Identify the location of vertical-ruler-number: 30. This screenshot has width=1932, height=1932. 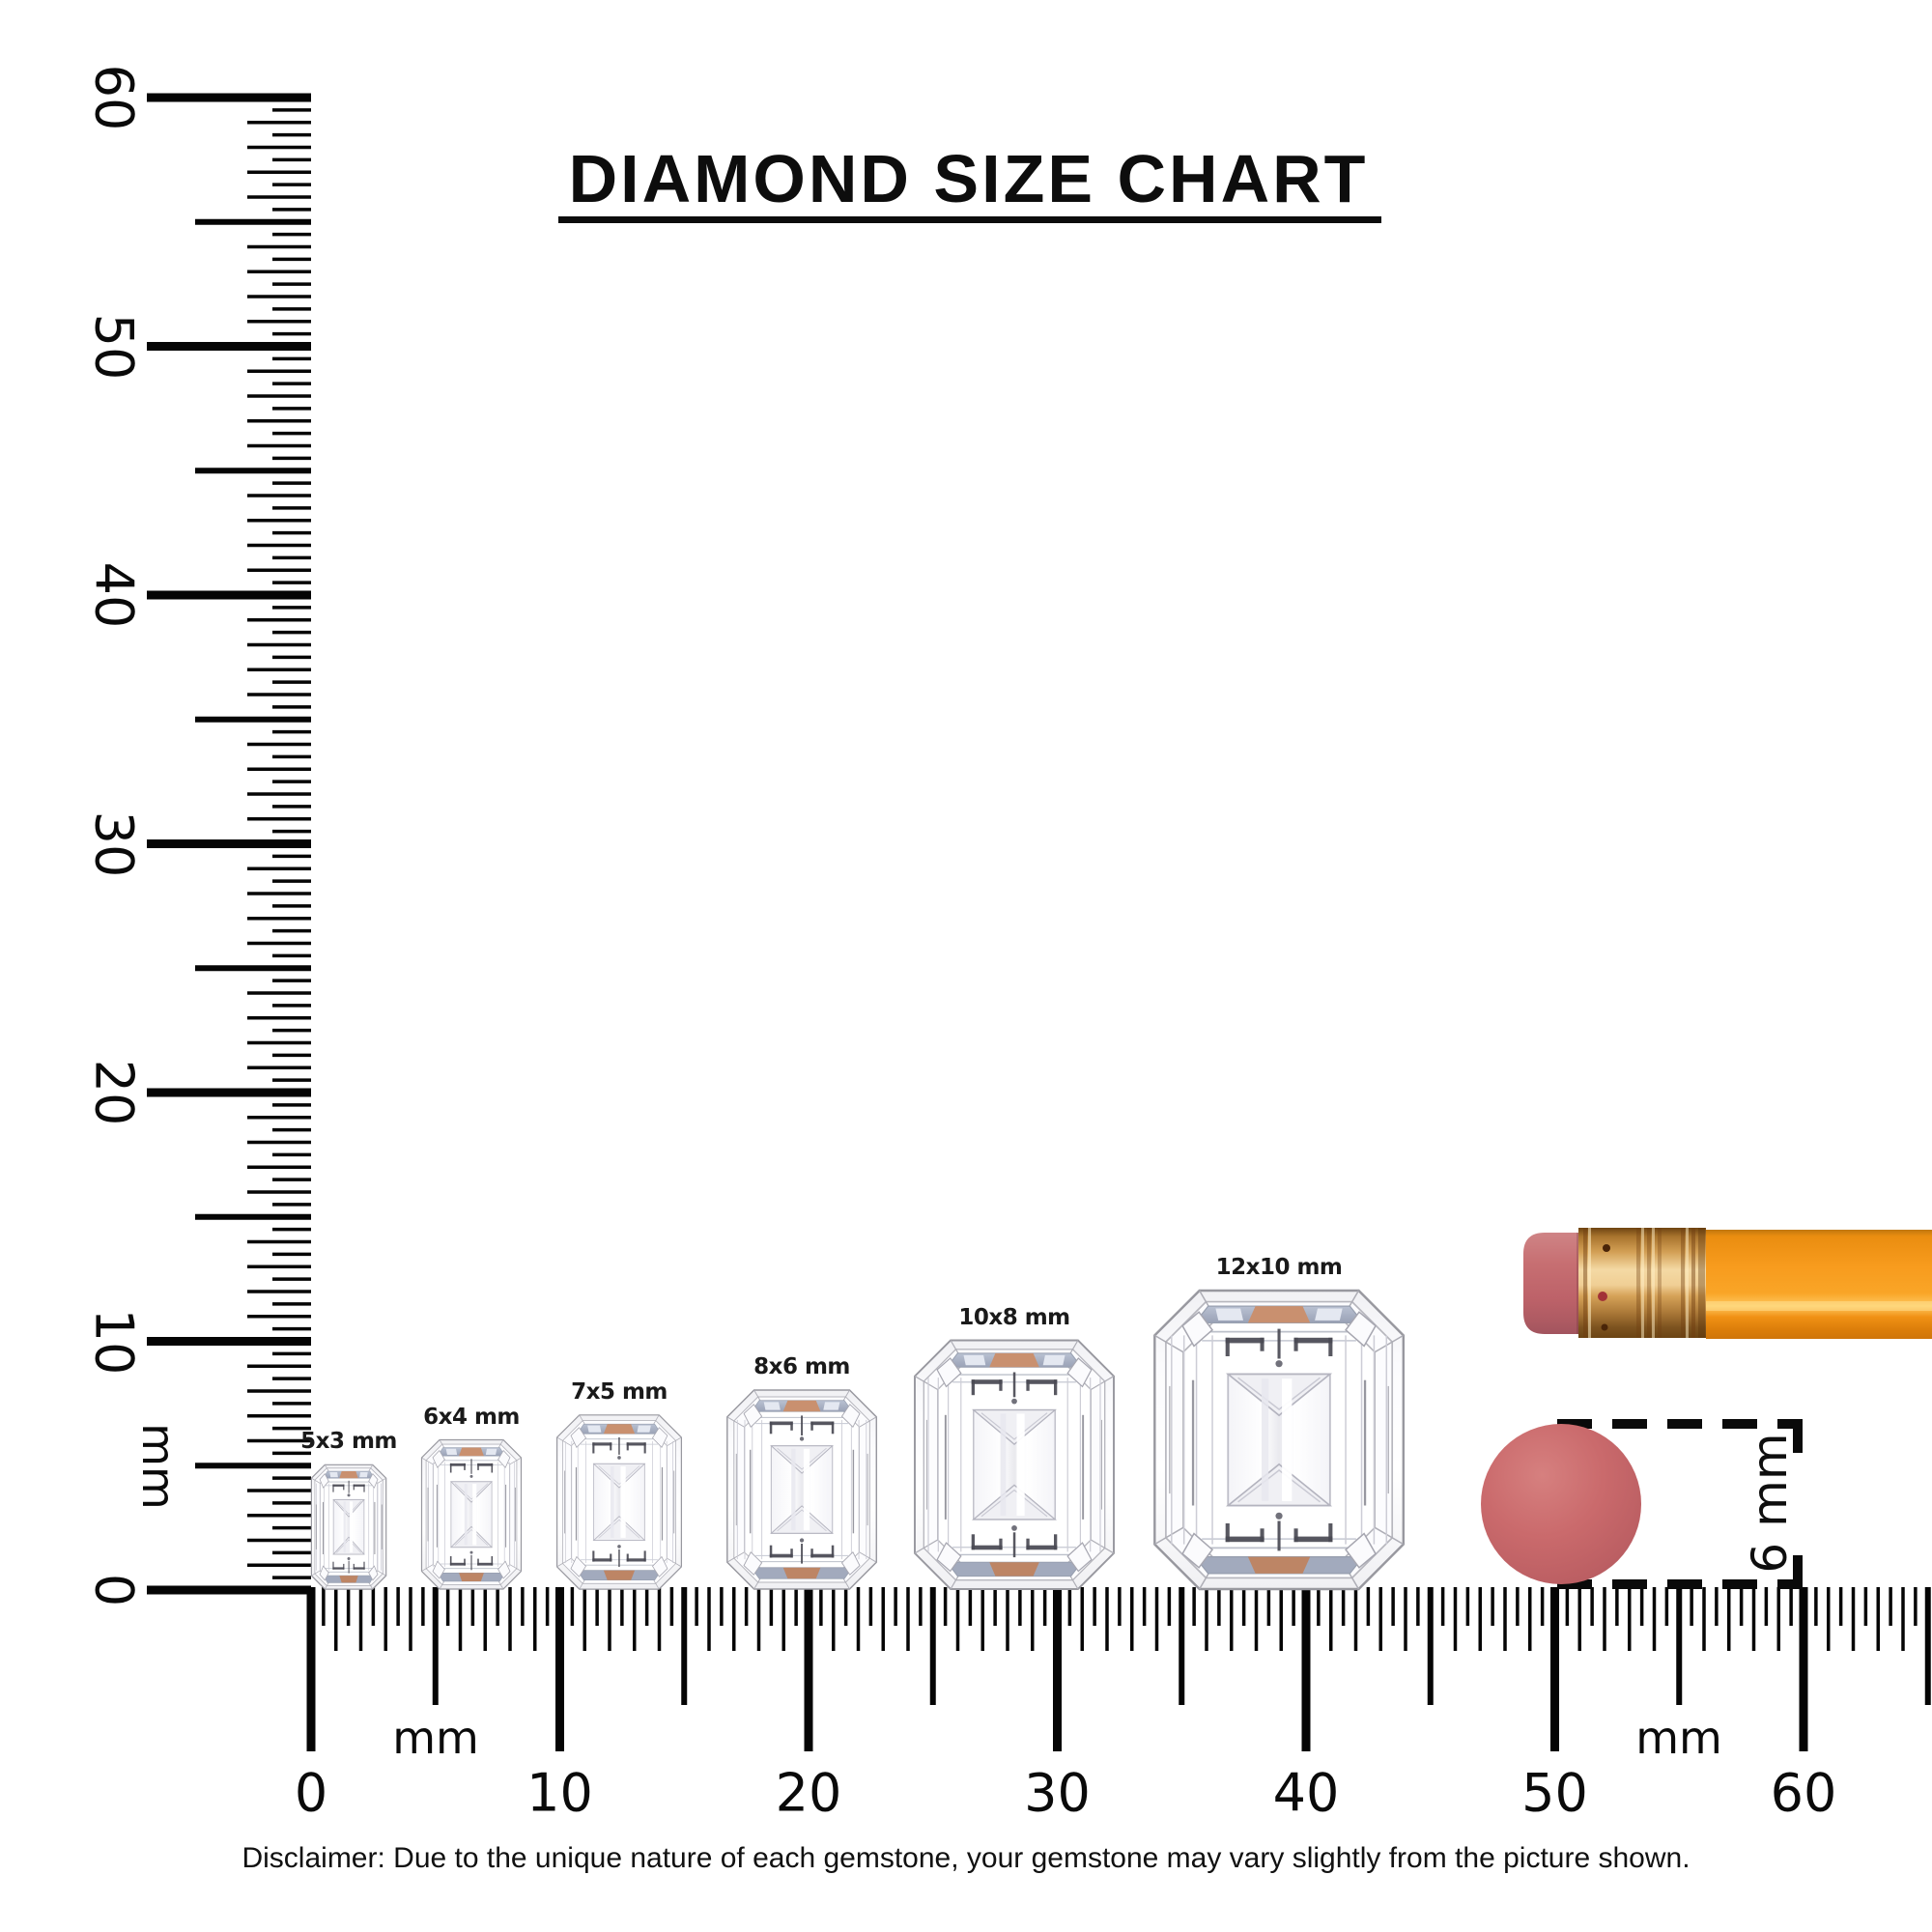
(114, 843).